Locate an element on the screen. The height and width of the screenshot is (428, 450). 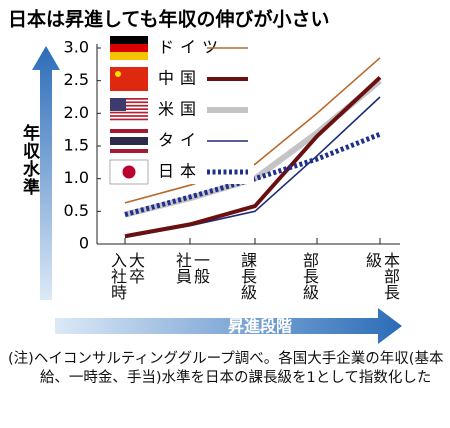
y-tick-label: 1.0 is located at coordinates (76, 177).